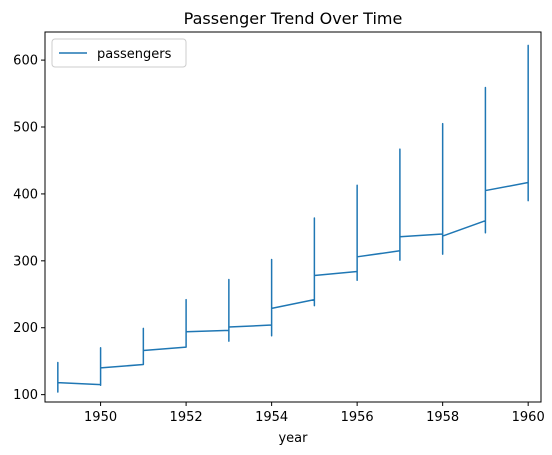 The height and width of the screenshot is (455, 552). I want to click on x-tick-label: 1956, so click(357, 417).